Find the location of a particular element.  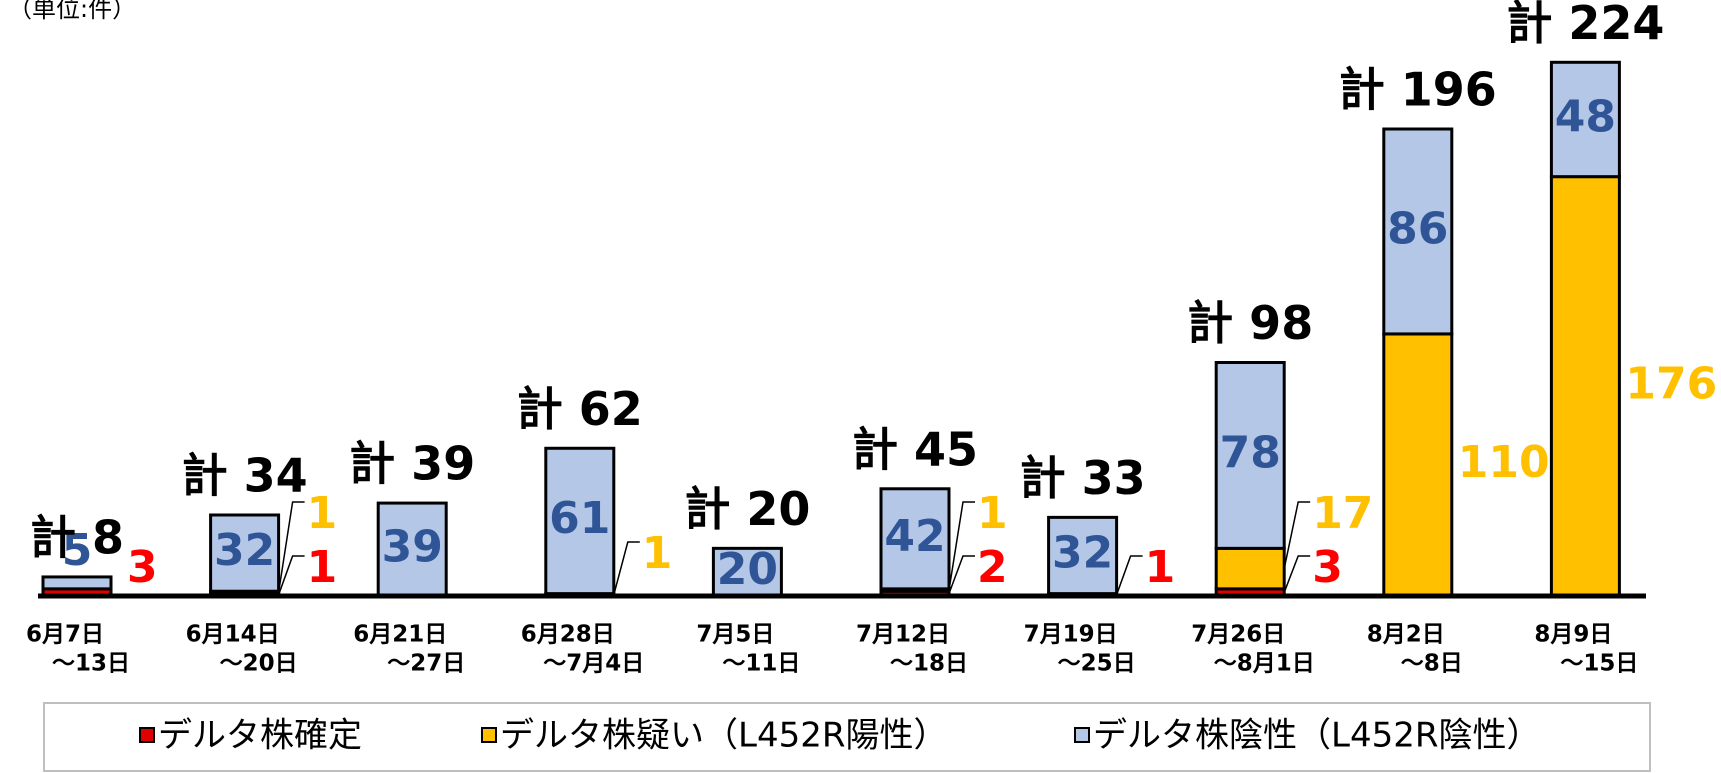

data-label: 48 is located at coordinates (1585, 116).